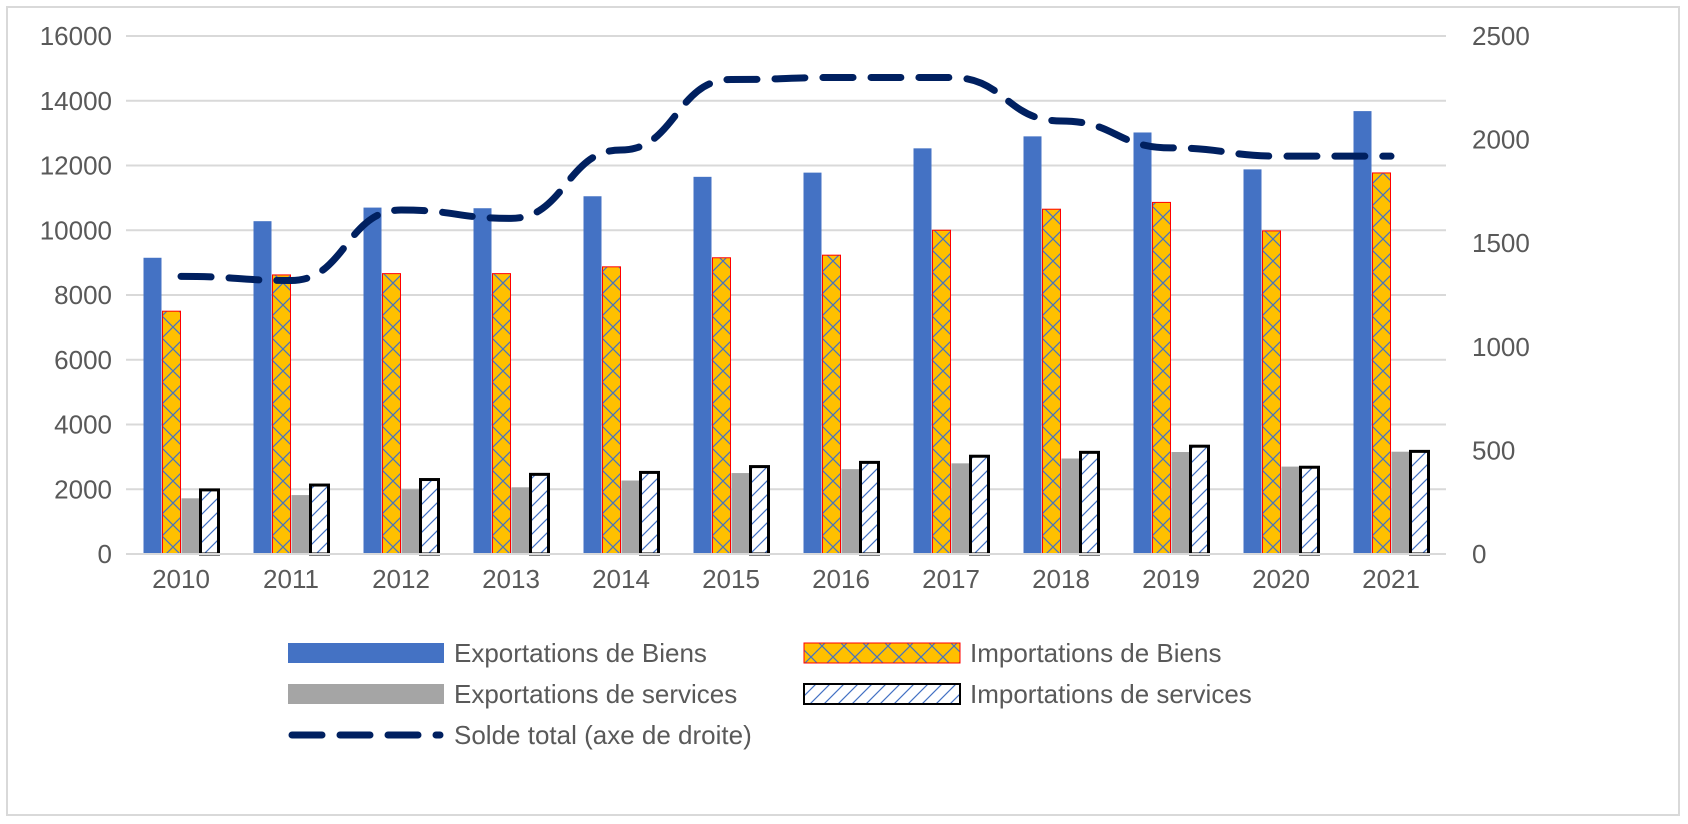  What do you see at coordinates (1142, 343) in the screenshot?
I see `bar-exportations-de-biens2019` at bounding box center [1142, 343].